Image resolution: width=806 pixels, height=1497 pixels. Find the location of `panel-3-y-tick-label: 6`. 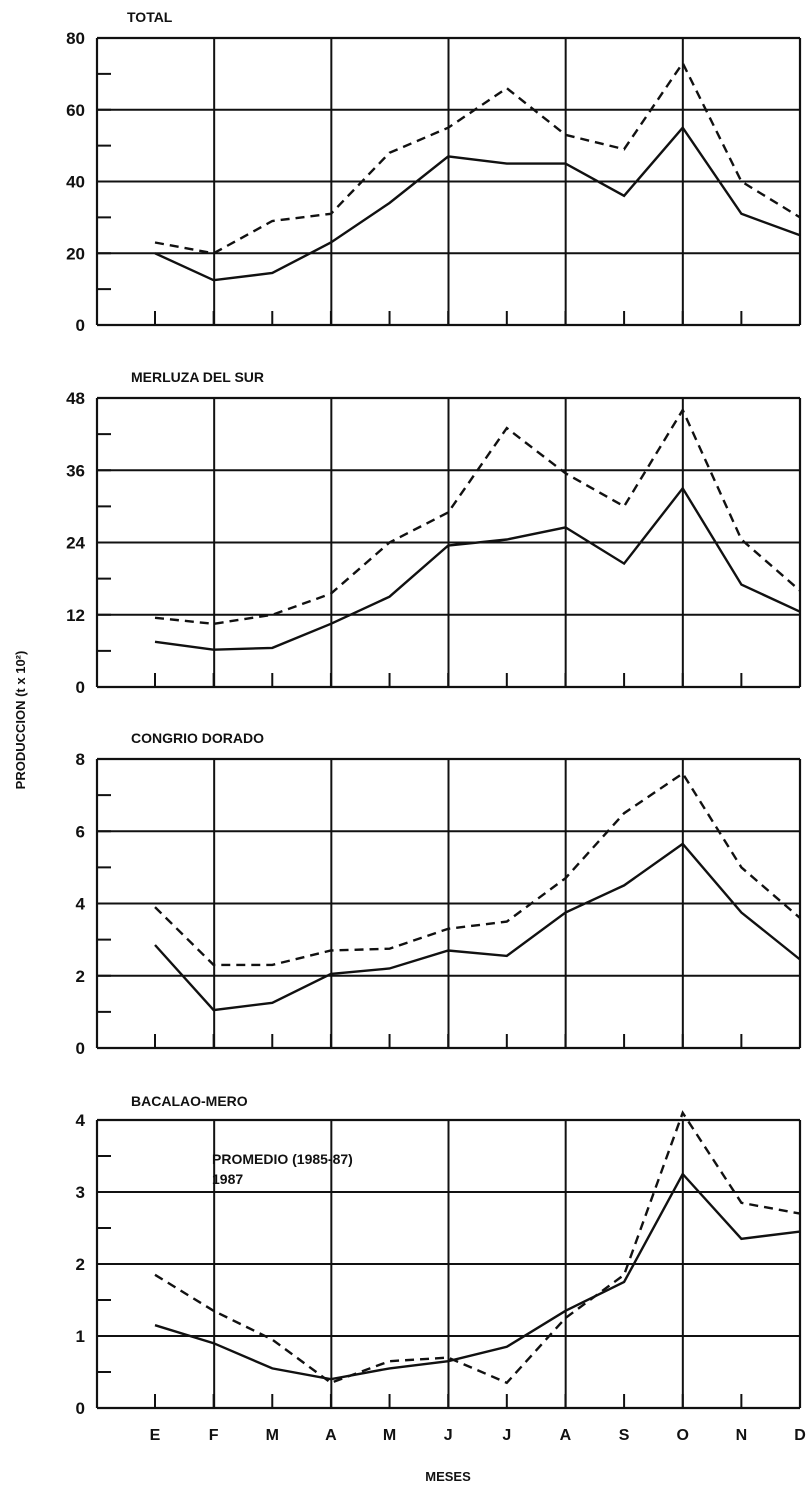

panel-3-y-tick-label: 6 is located at coordinates (80, 831).